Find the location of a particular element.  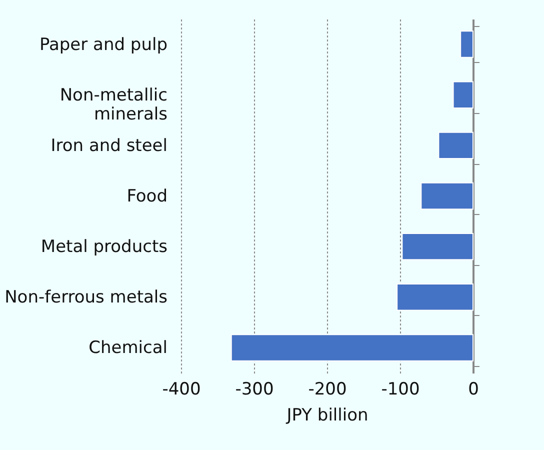

x-tick-label: -300 is located at coordinates (254, 390).